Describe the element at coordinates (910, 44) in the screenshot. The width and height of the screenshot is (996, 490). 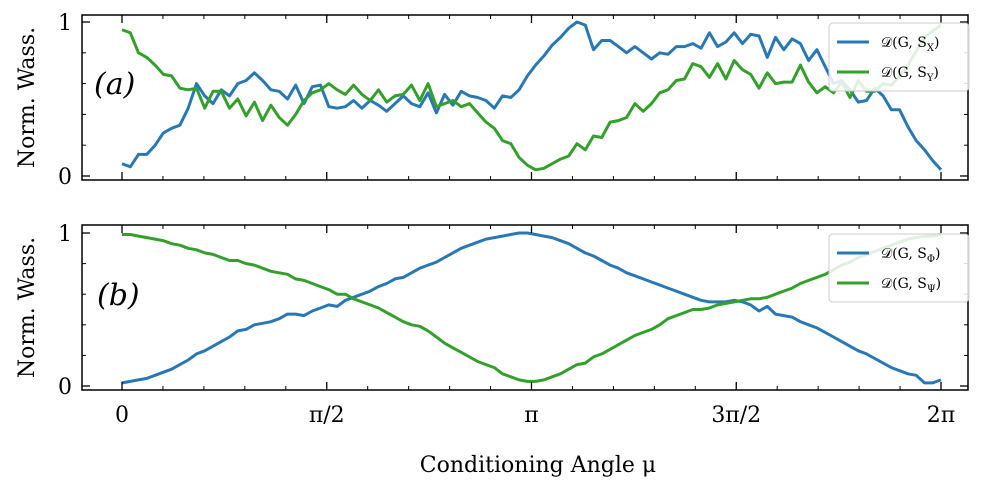
I see `legend-entry: 𝒟(G, SX)` at that location.